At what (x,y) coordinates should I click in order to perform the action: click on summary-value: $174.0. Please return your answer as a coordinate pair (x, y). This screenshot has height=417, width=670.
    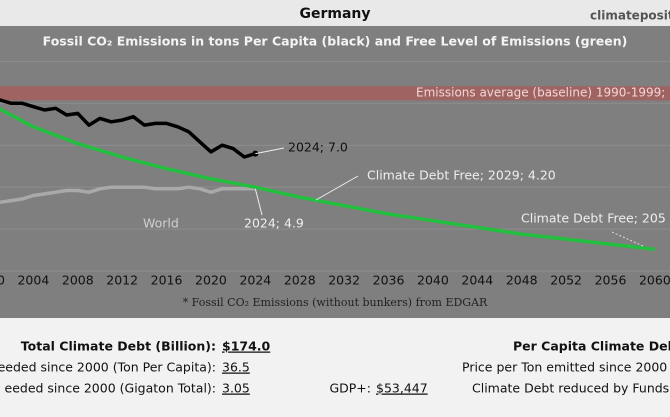
    Looking at the image, I should click on (246, 346).